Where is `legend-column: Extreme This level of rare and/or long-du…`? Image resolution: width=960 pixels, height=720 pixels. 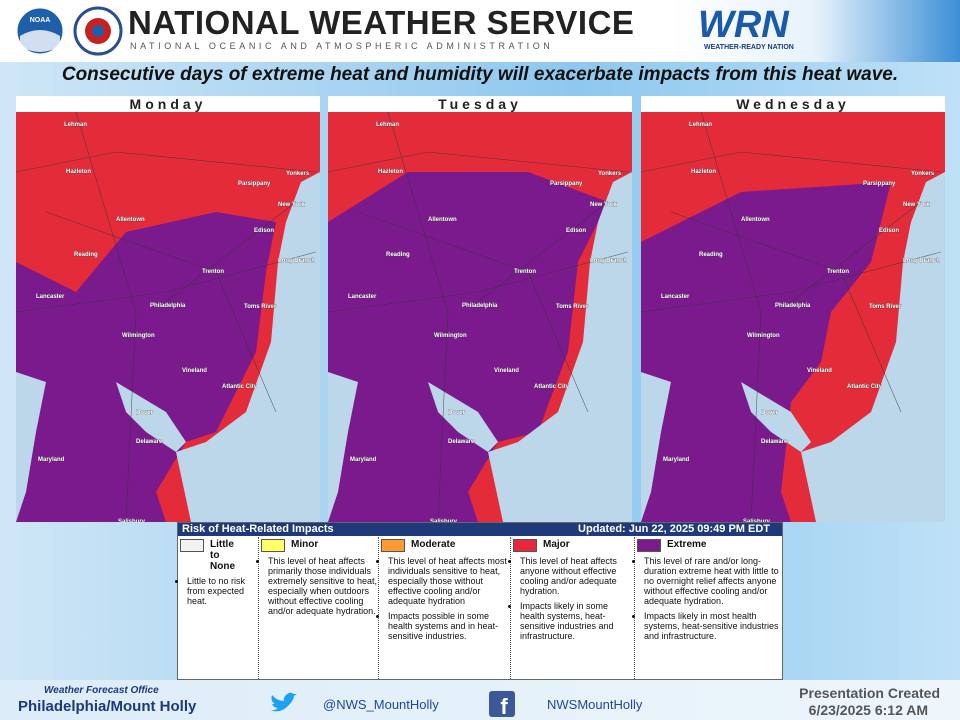 legend-column: Extreme This level of rare and/or long-du… is located at coordinates (708, 608).